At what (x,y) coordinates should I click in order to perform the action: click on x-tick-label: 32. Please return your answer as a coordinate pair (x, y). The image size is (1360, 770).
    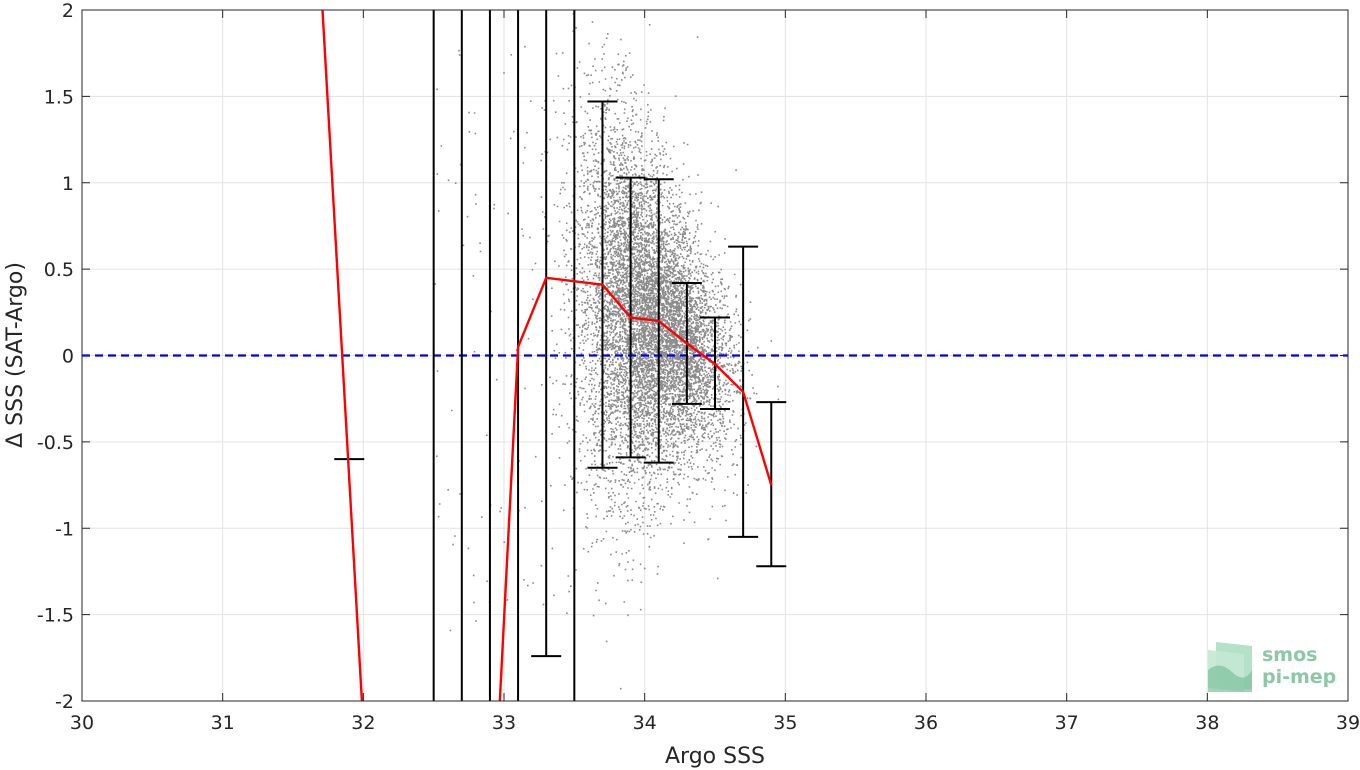
    Looking at the image, I should click on (363, 723).